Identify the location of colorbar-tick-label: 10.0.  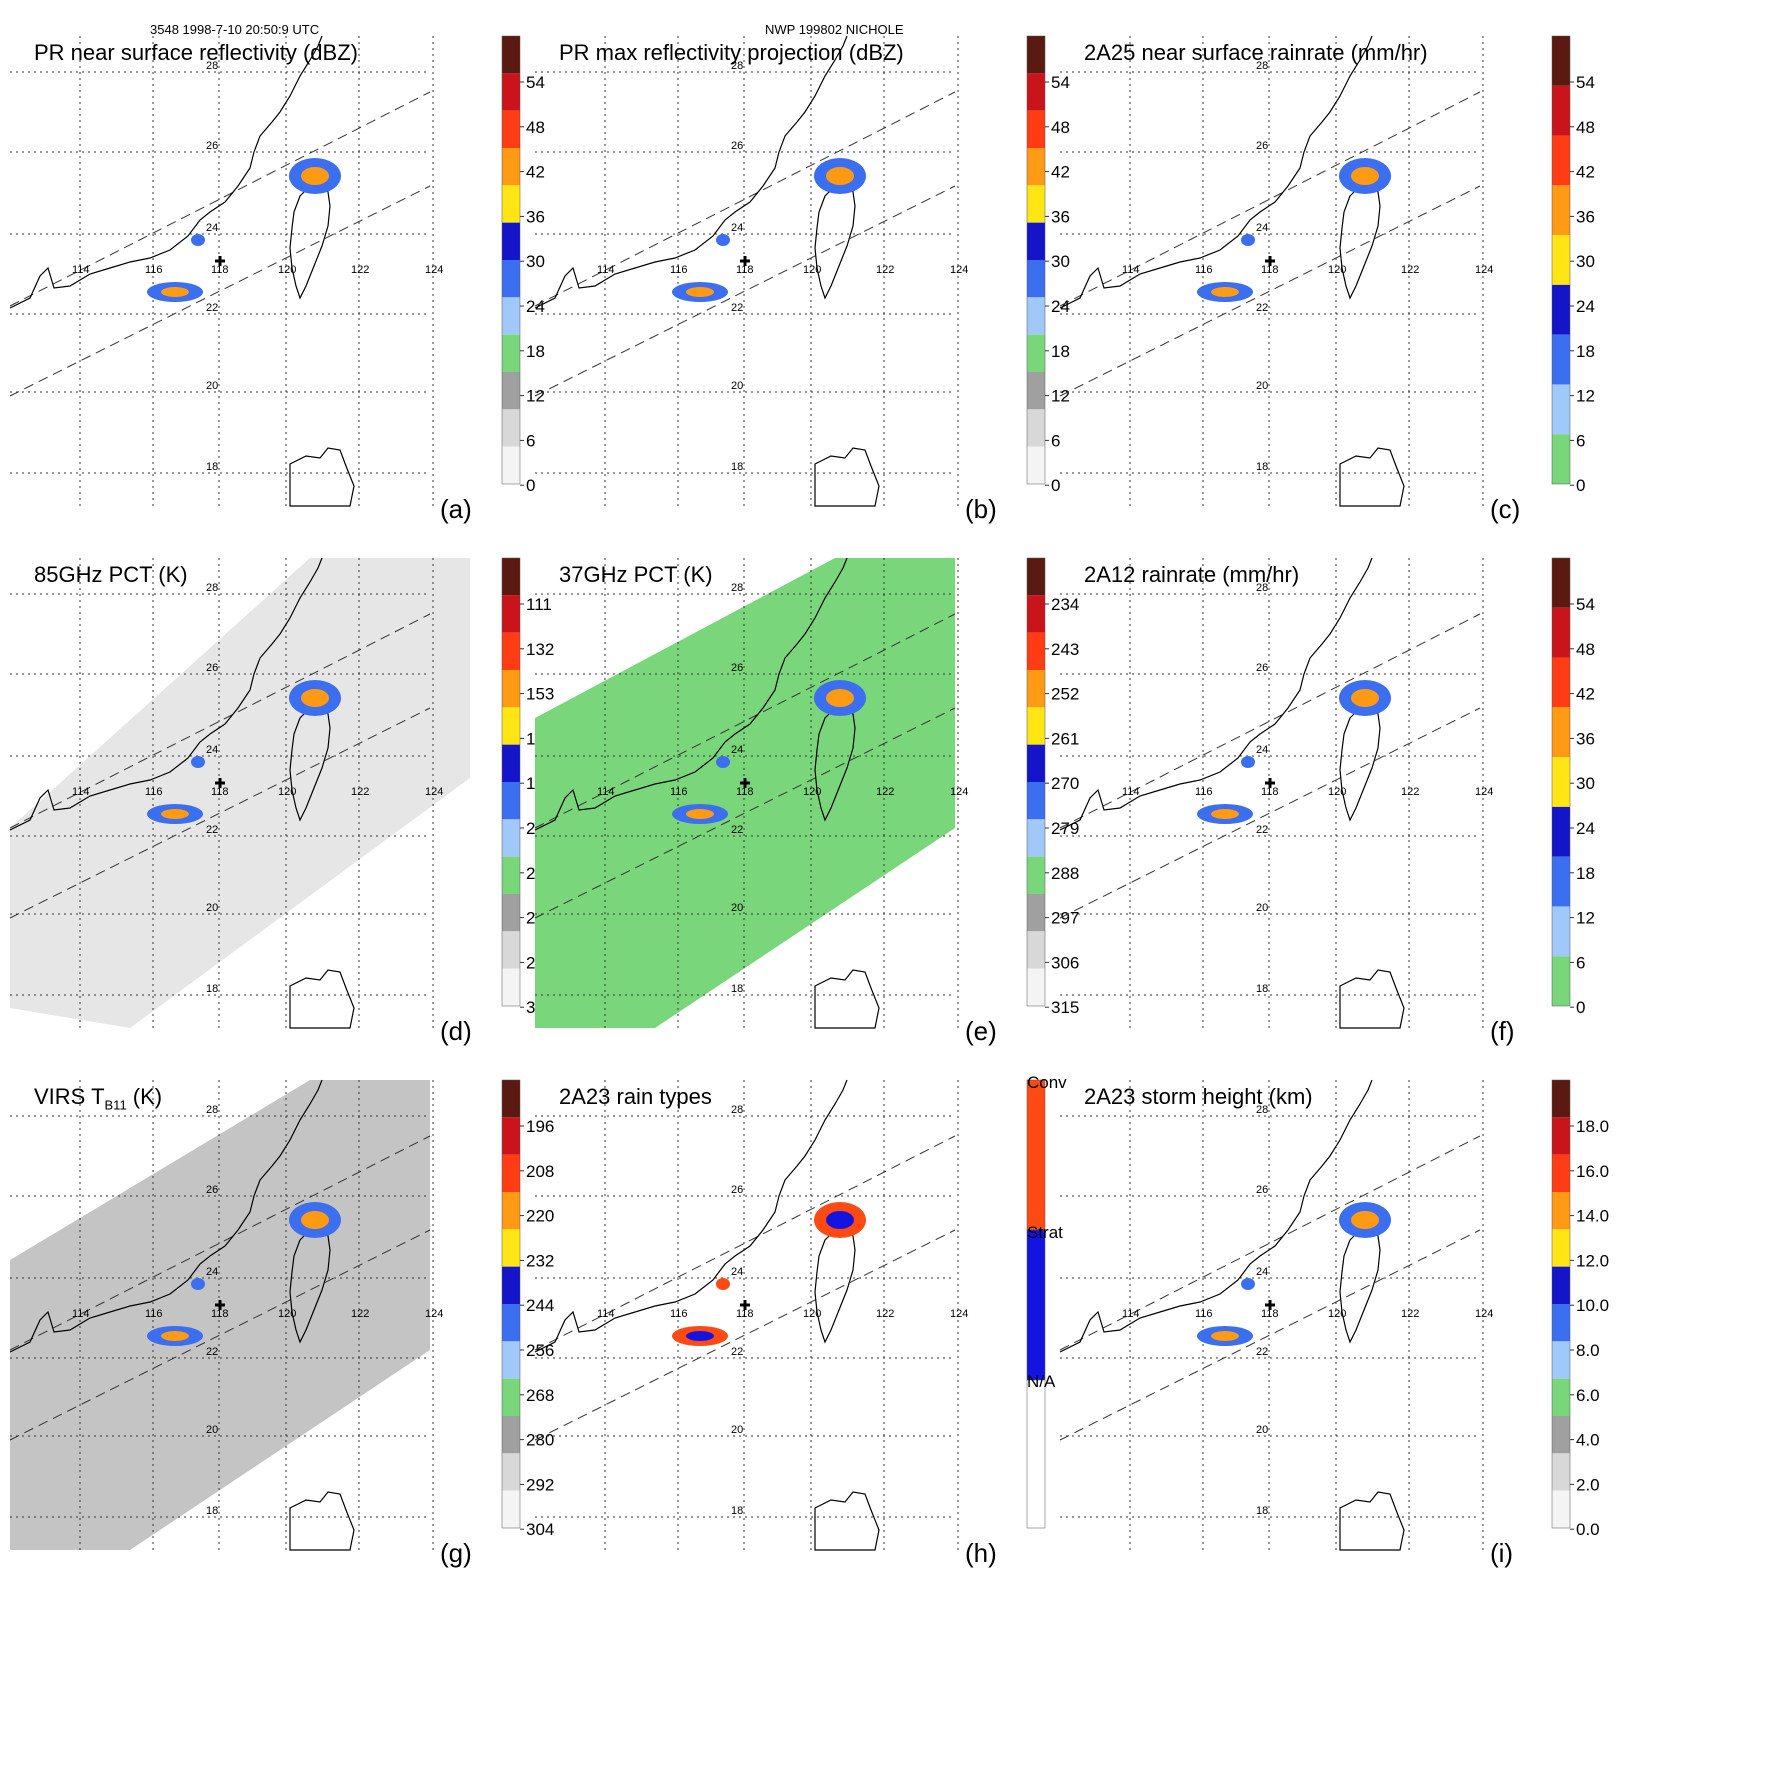
(1592, 1305).